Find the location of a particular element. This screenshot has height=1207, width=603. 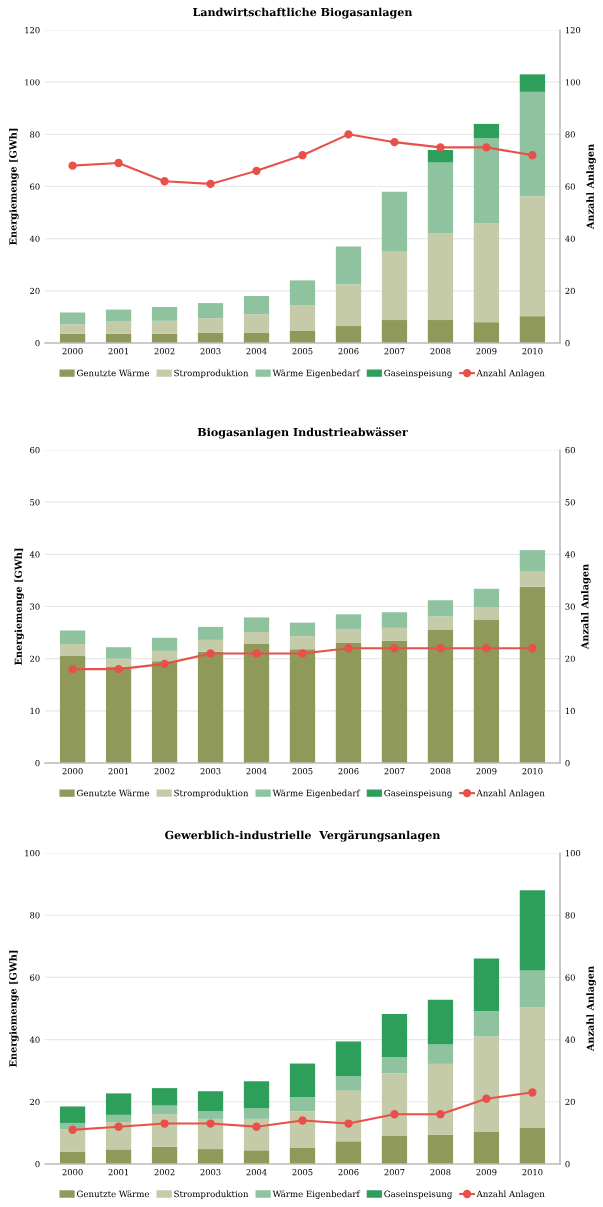

legend-label: Wärme Eigenbedarf is located at coordinates (316, 794).